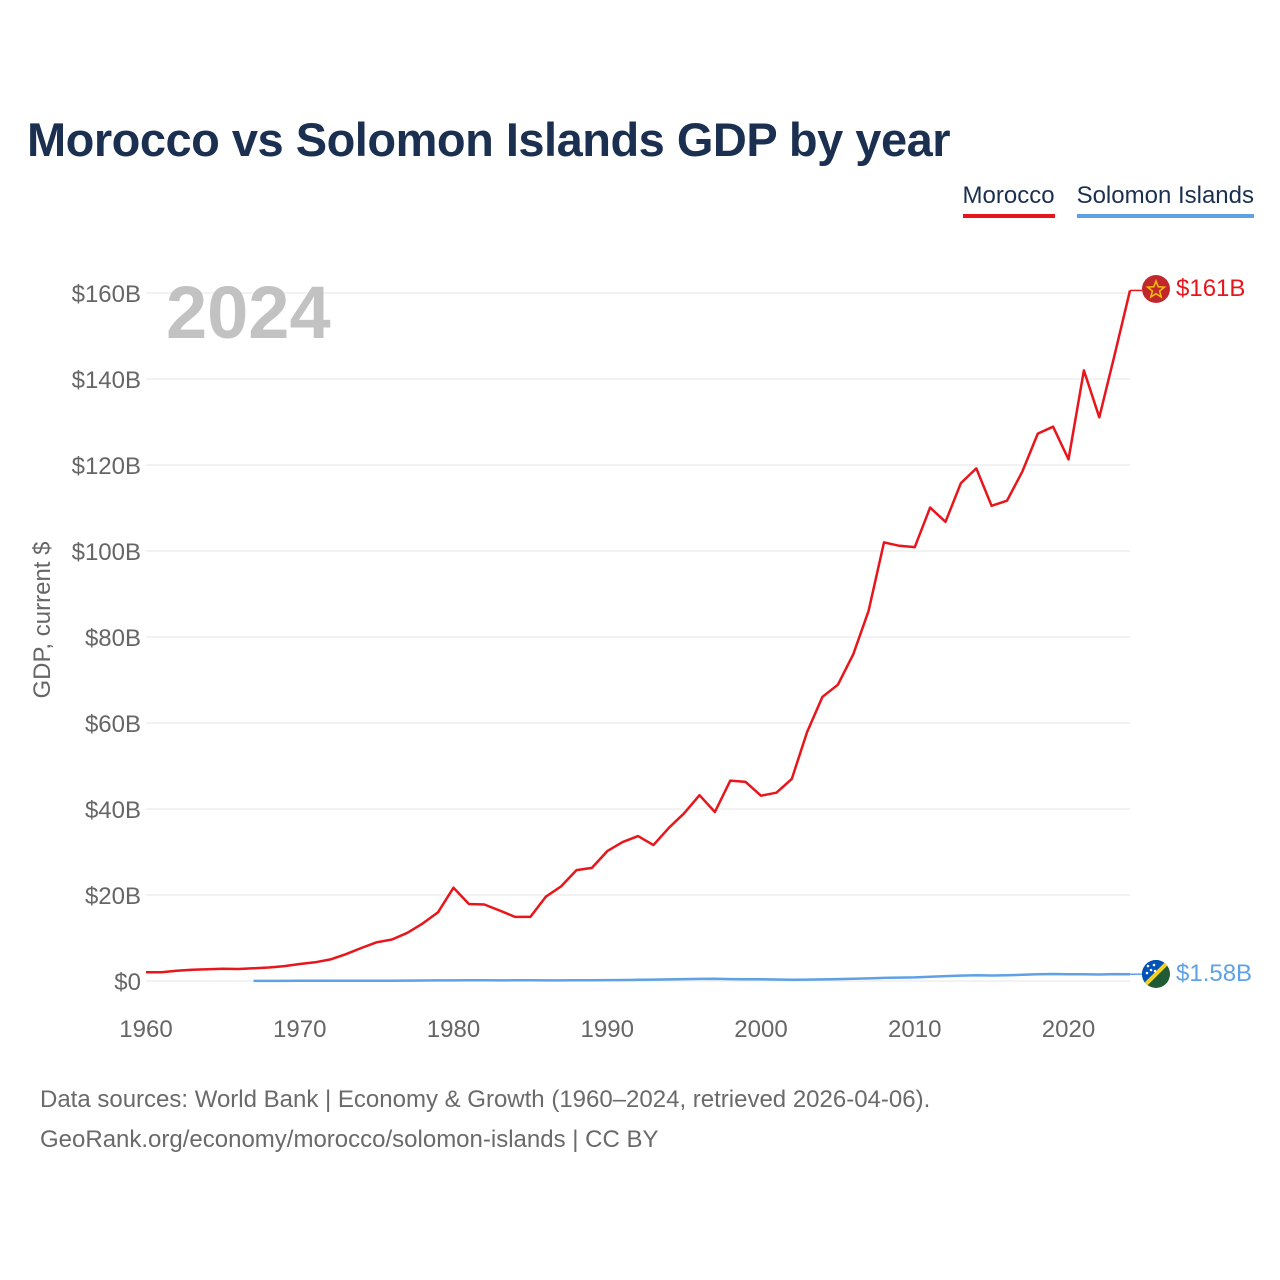  I want to click on x-tick-label: 2000, so click(760, 1029).